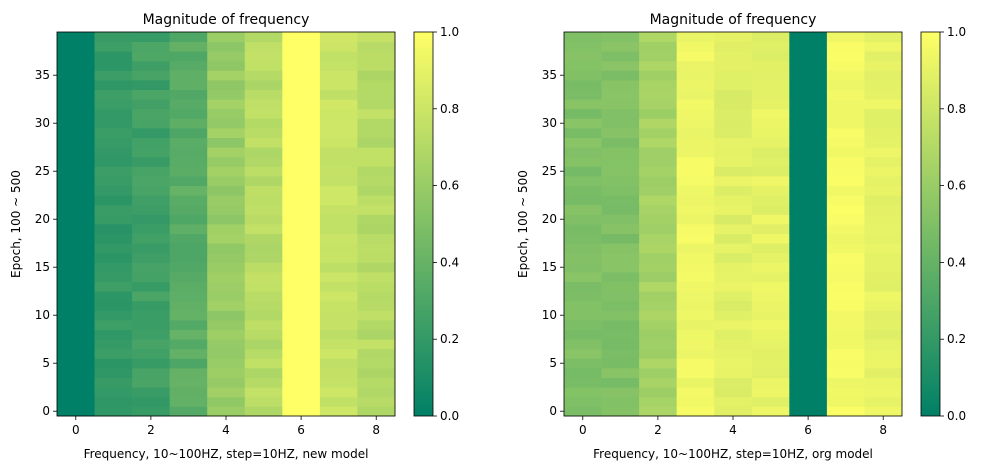  I want to click on y-tick-label: 30, so click(42, 123).